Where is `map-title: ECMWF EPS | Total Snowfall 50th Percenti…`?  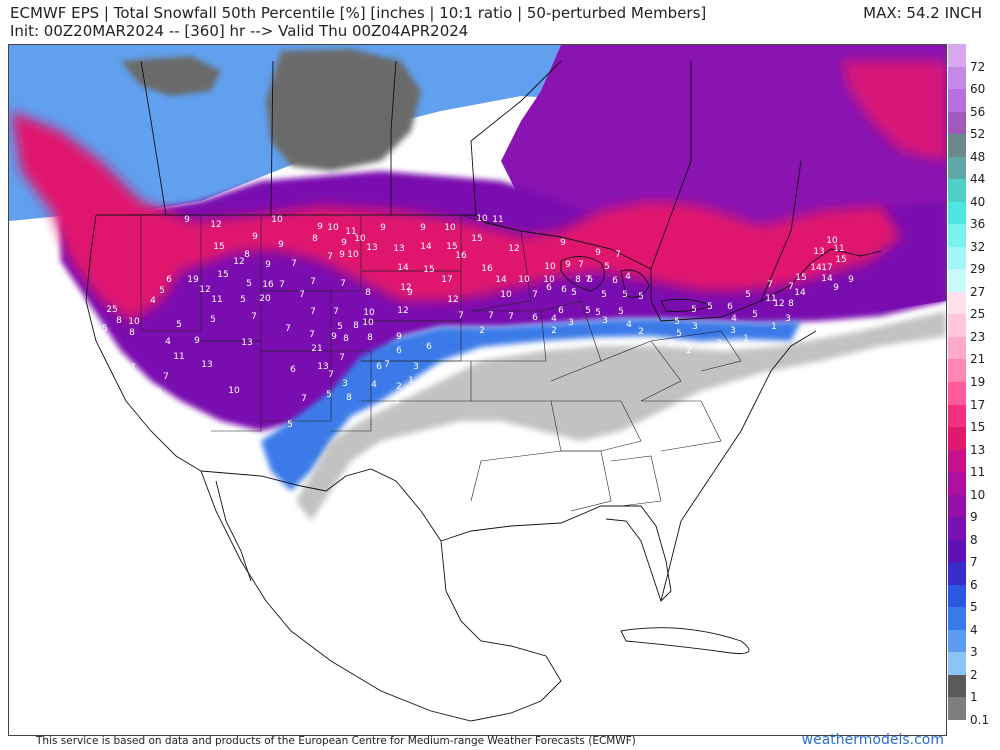
map-title: ECMWF EPS | Total Snowfall 50th Percenti… is located at coordinates (358, 13).